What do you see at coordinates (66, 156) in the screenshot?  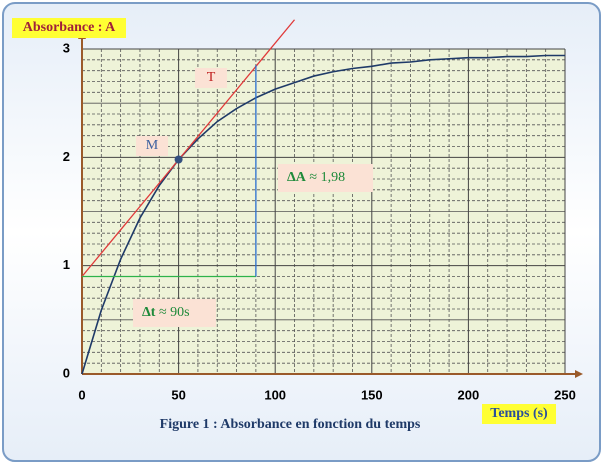 I see `y-tick-label: 2` at bounding box center [66, 156].